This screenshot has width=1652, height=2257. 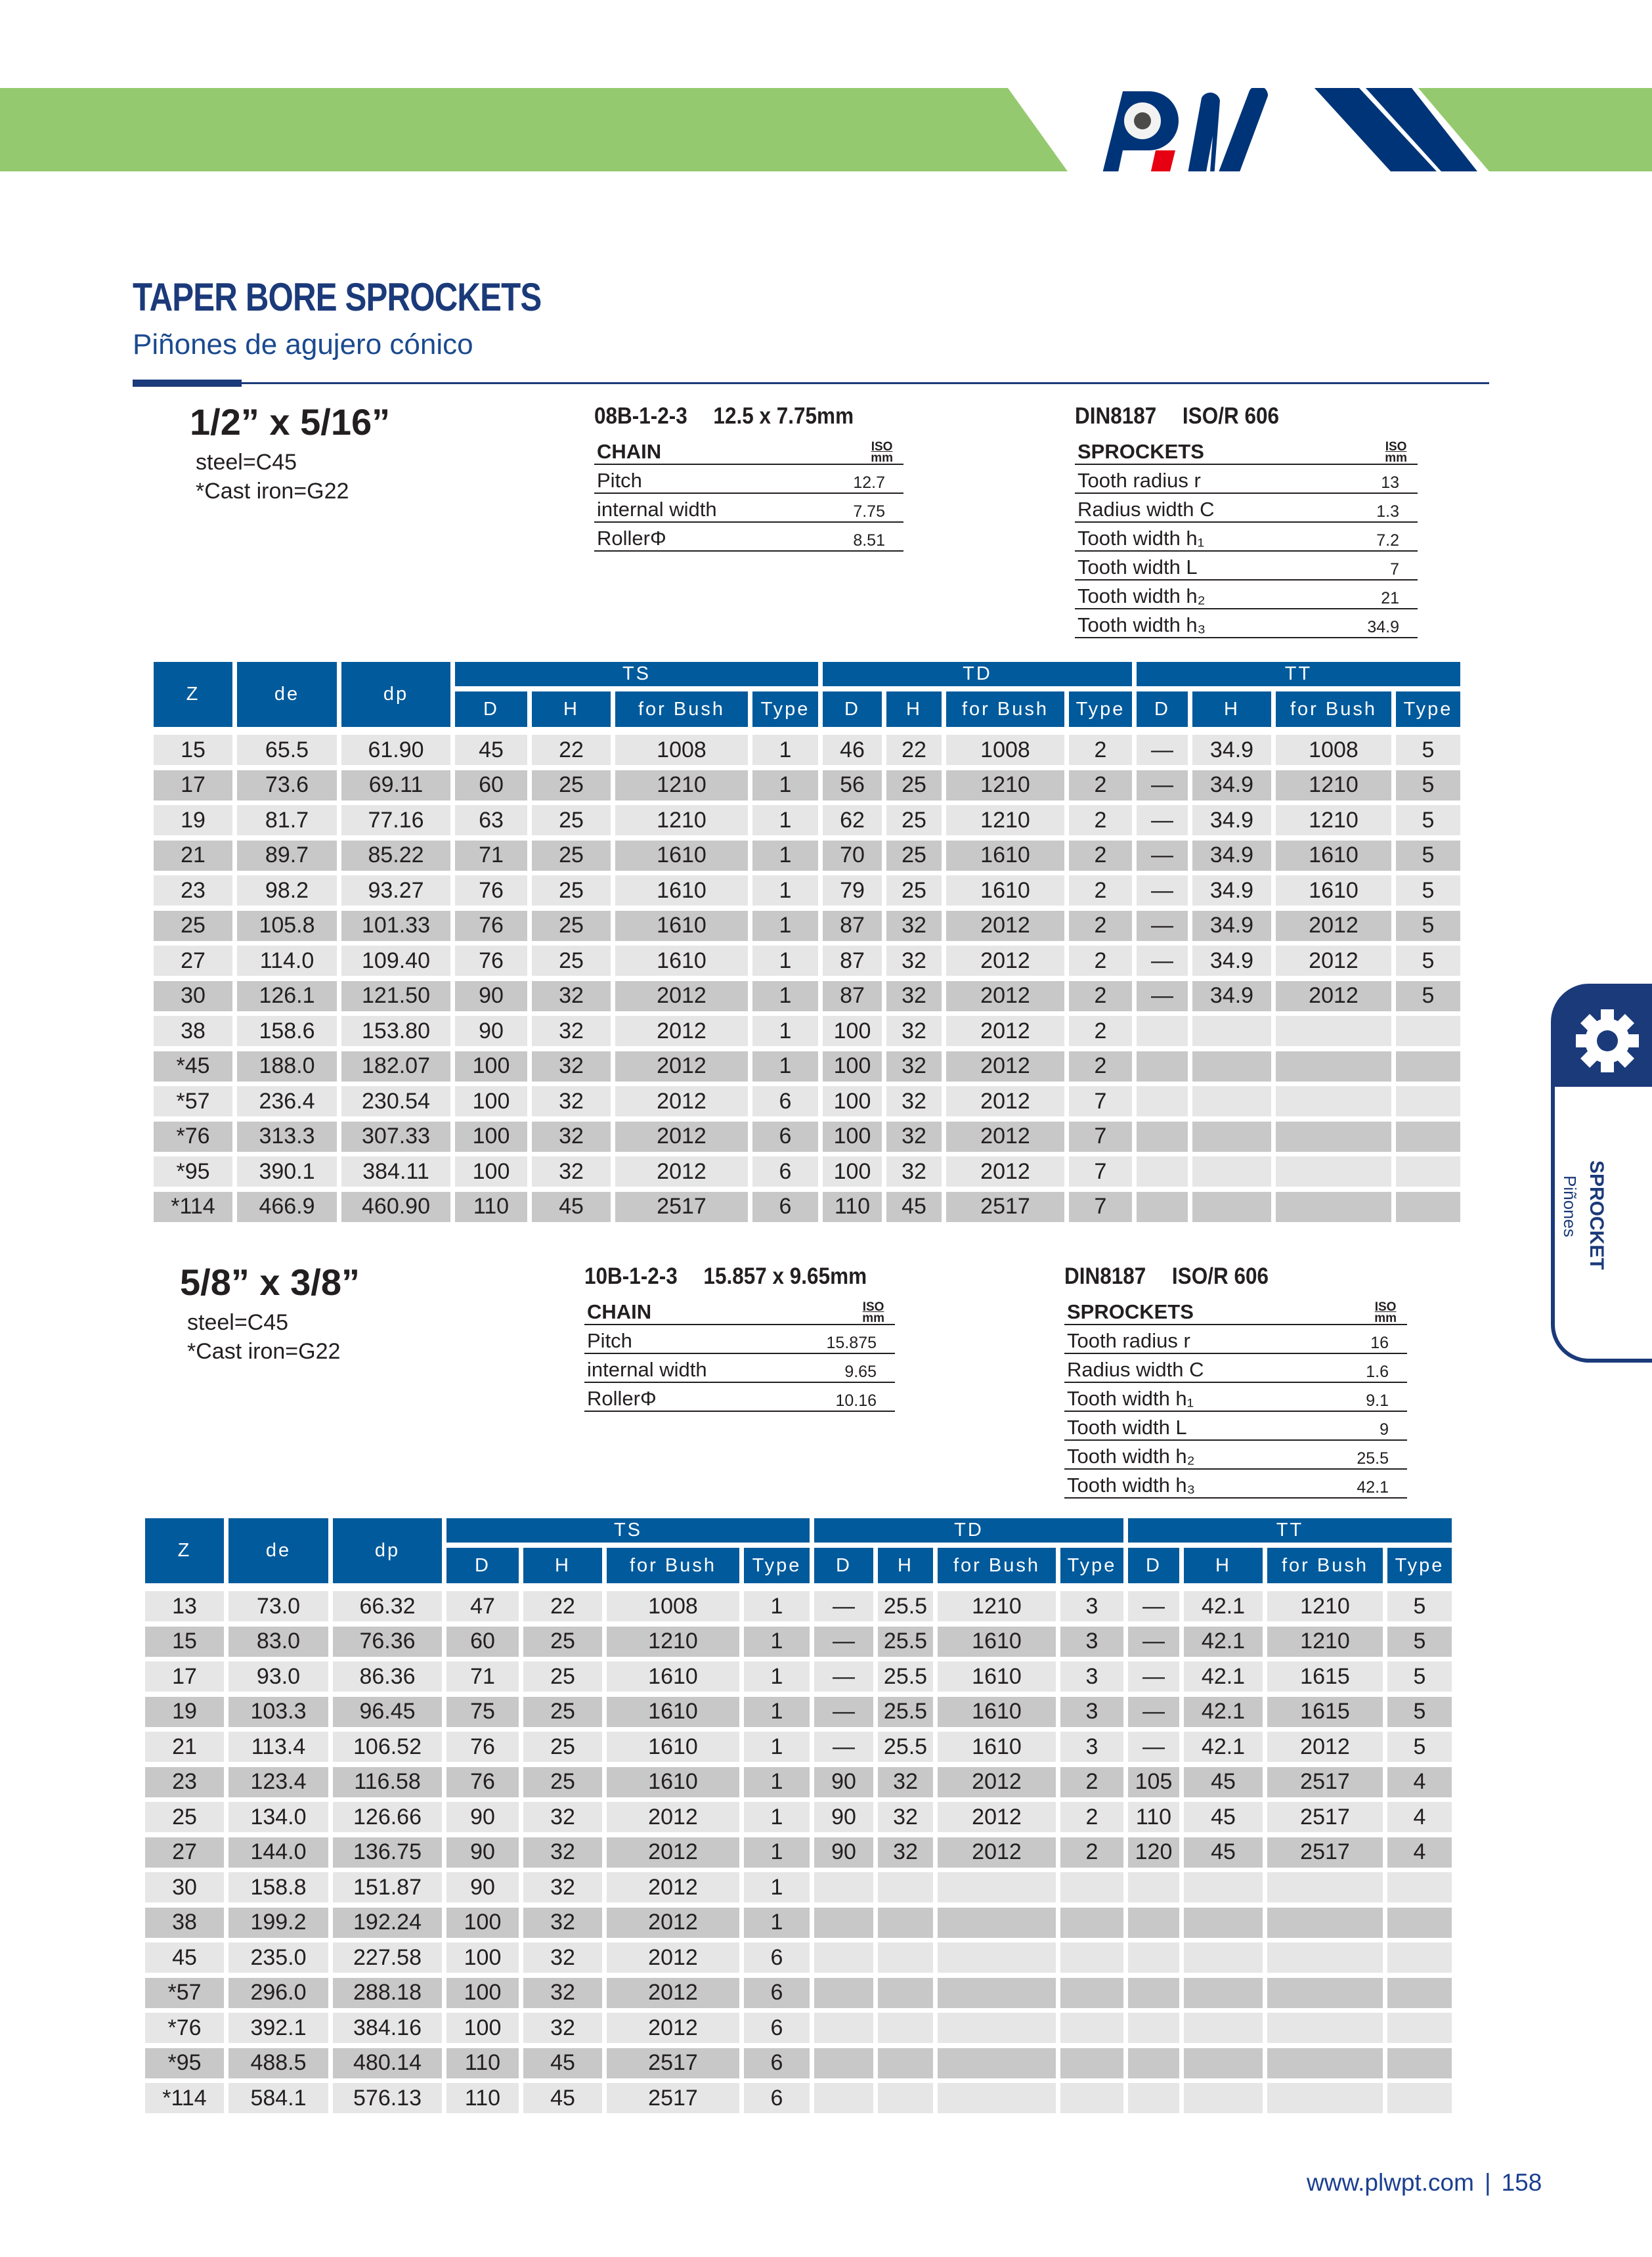 I want to click on spec-row: Tooth width h₁ 9.1, so click(x=1235, y=1398).